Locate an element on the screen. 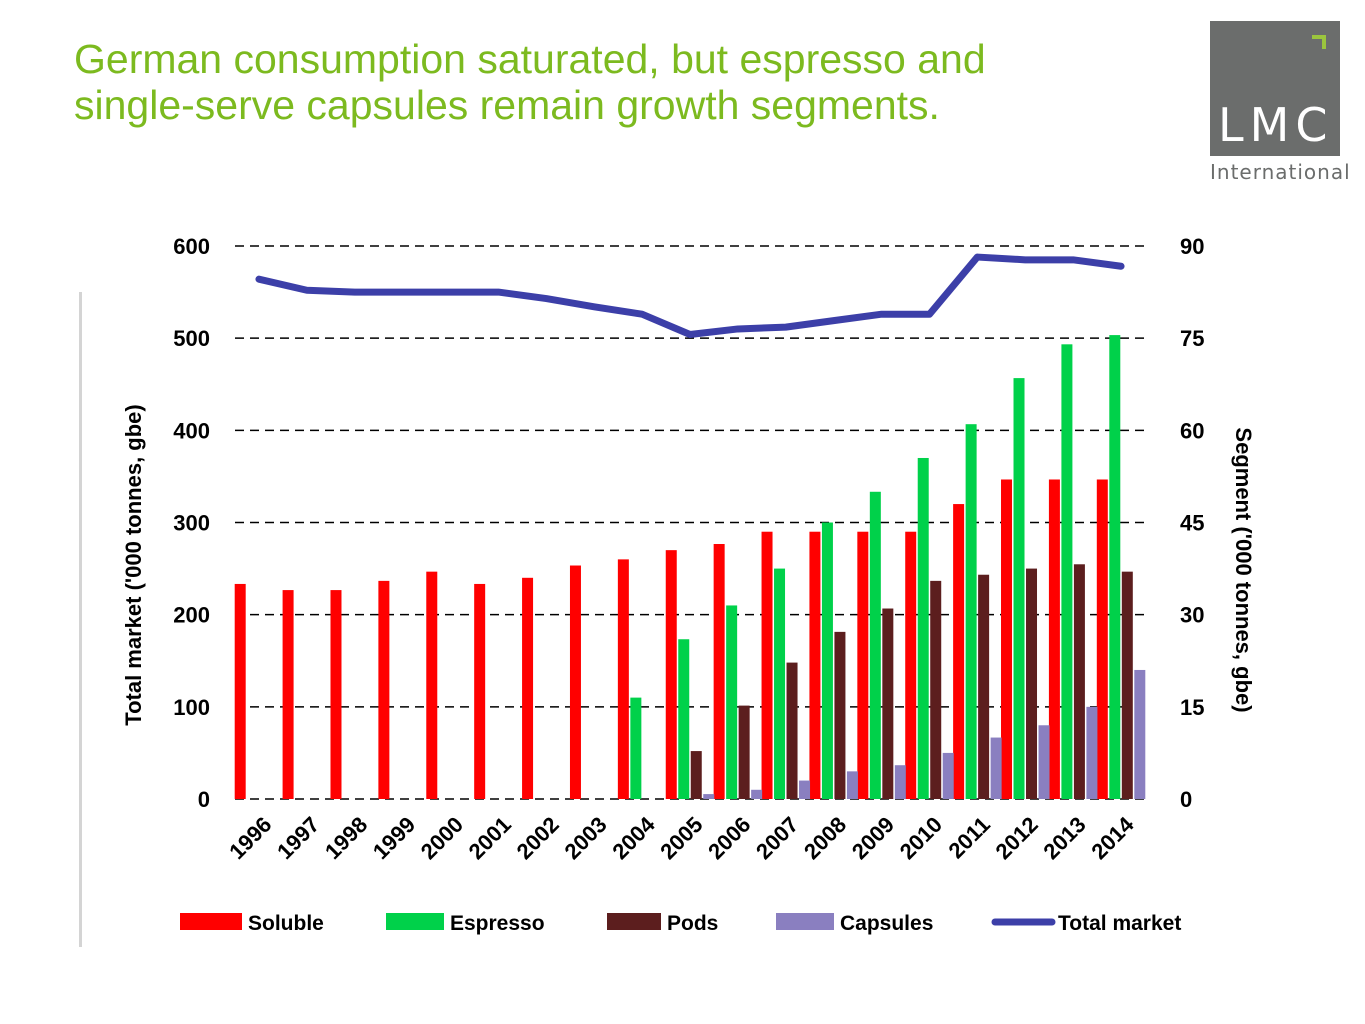  right-tick-label: 30 is located at coordinates (1192, 615).